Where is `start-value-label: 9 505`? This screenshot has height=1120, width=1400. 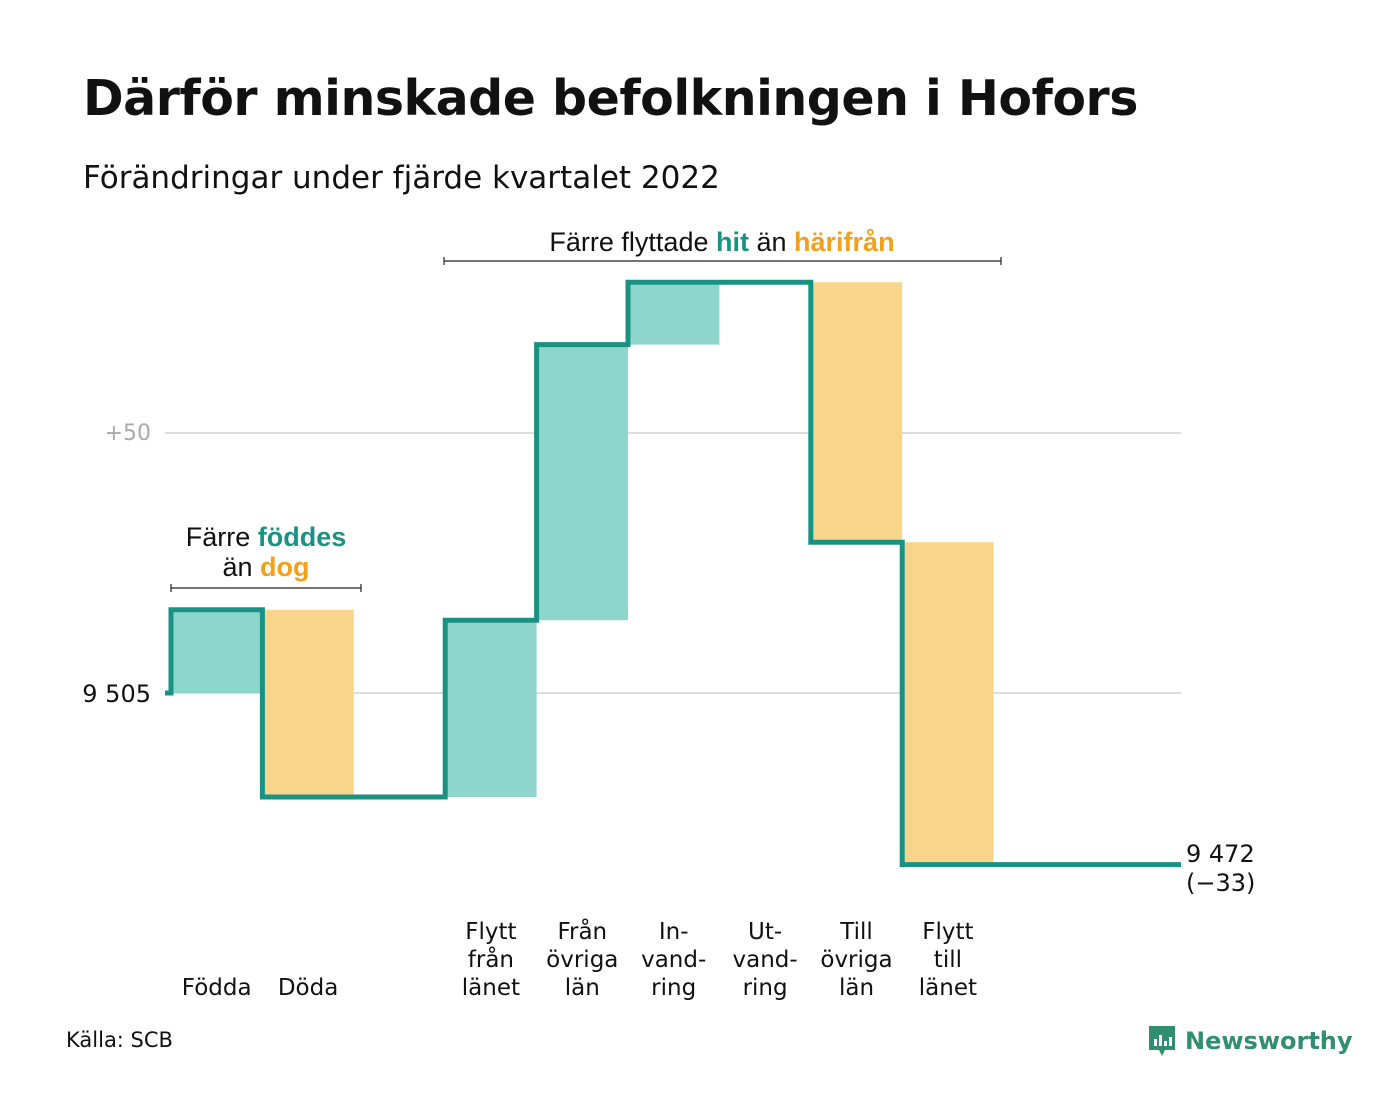
start-value-label: 9 505 is located at coordinates (116, 694).